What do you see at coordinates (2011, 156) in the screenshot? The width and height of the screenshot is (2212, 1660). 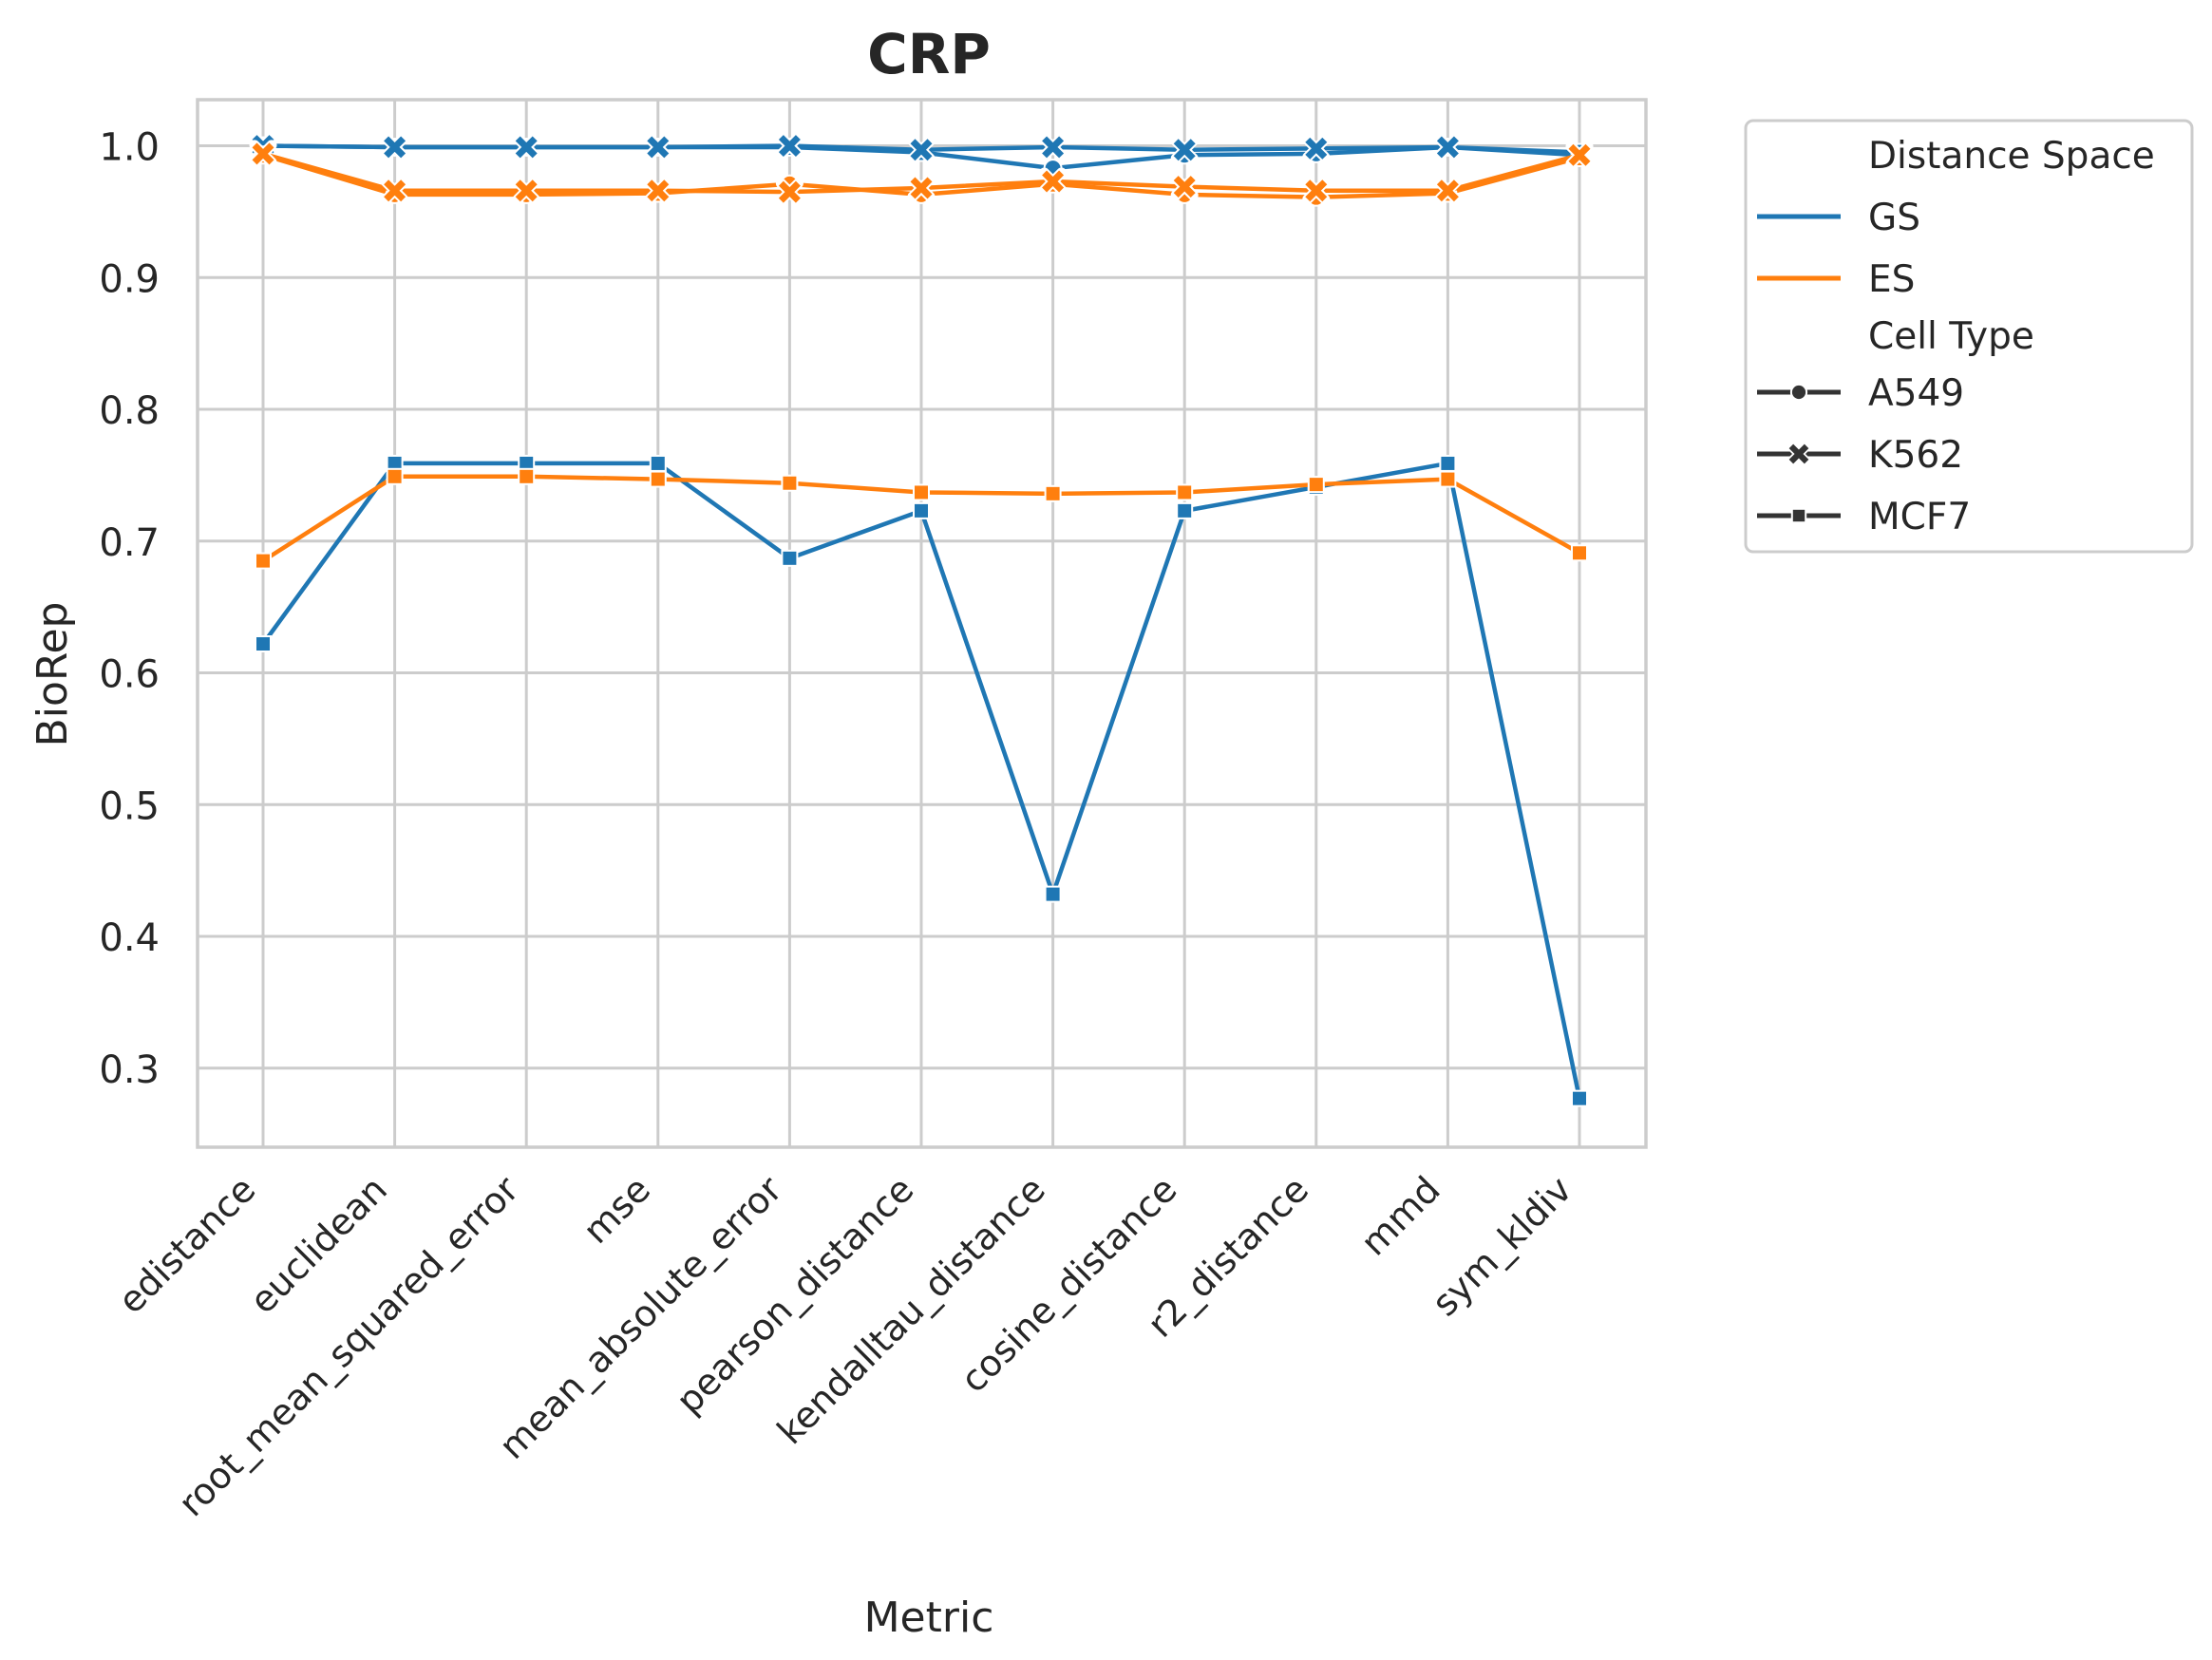 I see `legend-title: Distance Space` at bounding box center [2011, 156].